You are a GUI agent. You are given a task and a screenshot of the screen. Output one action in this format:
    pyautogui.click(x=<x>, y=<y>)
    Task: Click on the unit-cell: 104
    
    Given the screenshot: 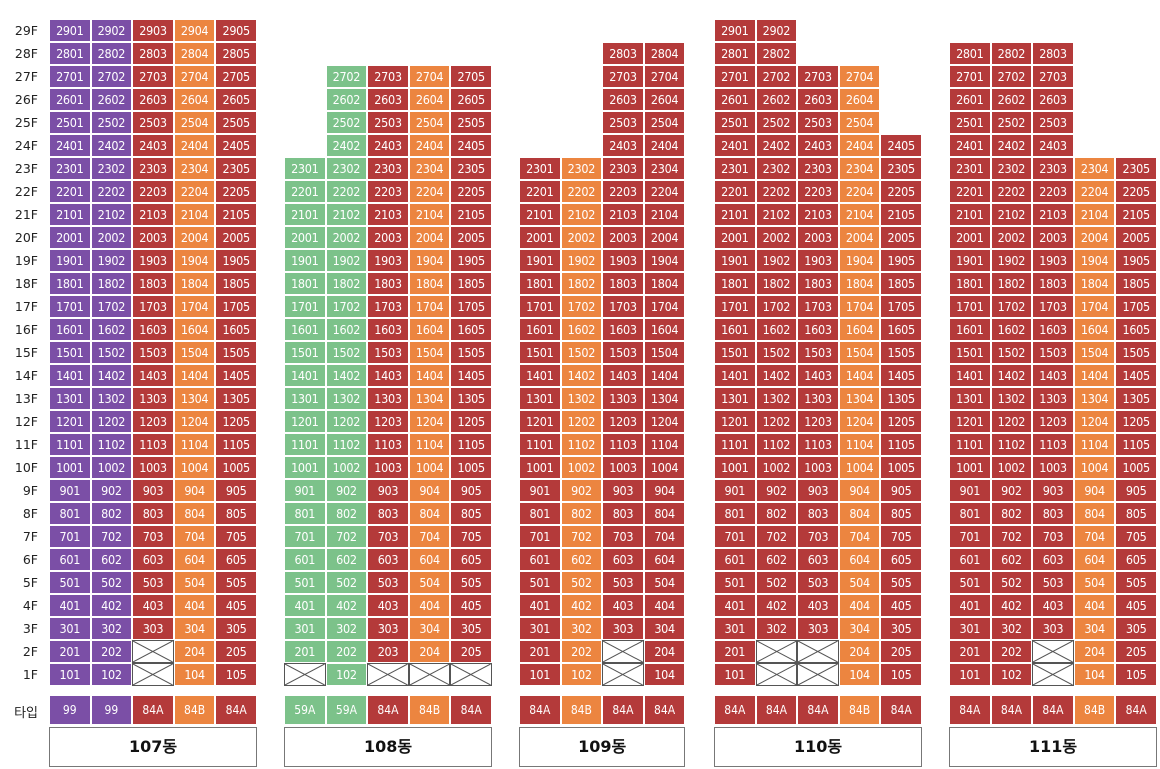 What is the action you would take?
    pyautogui.click(x=1094, y=674)
    